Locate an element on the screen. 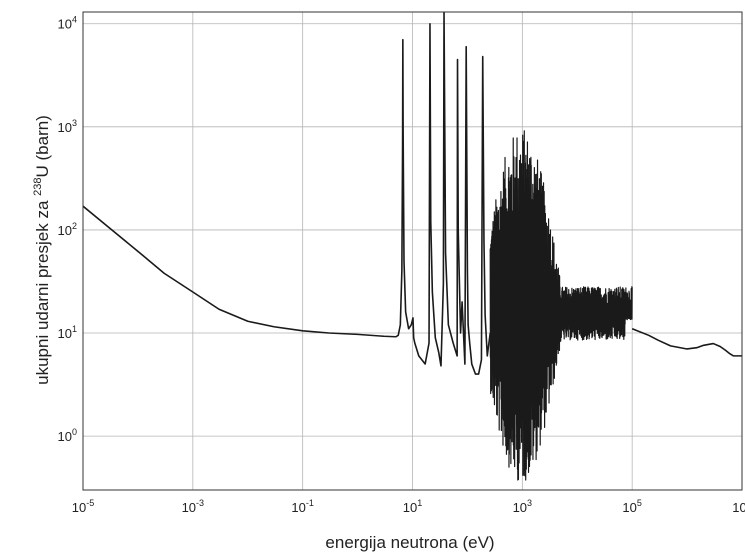 The width and height of the screenshot is (745, 554). y-tick-labels: 10⁰ 10¹ 10² 10³ 10⁴ is located at coordinates (67, 229).